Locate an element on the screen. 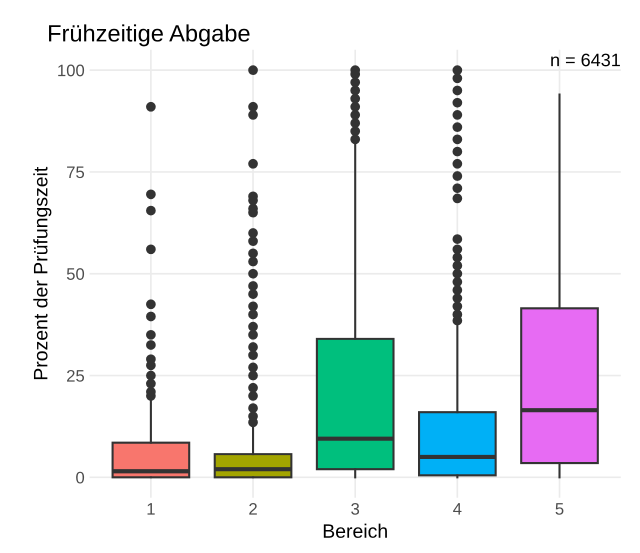 This screenshot has width=640, height=553. x-tick-label: 4 is located at coordinates (457, 509).